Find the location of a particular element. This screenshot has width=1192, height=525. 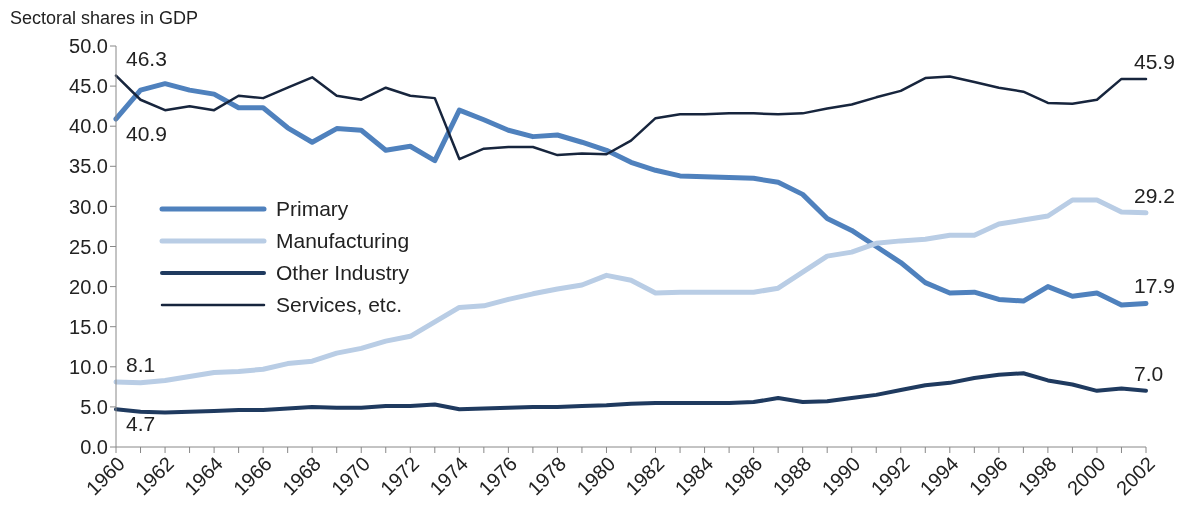

data-label: 7.0 is located at coordinates (1149, 373).